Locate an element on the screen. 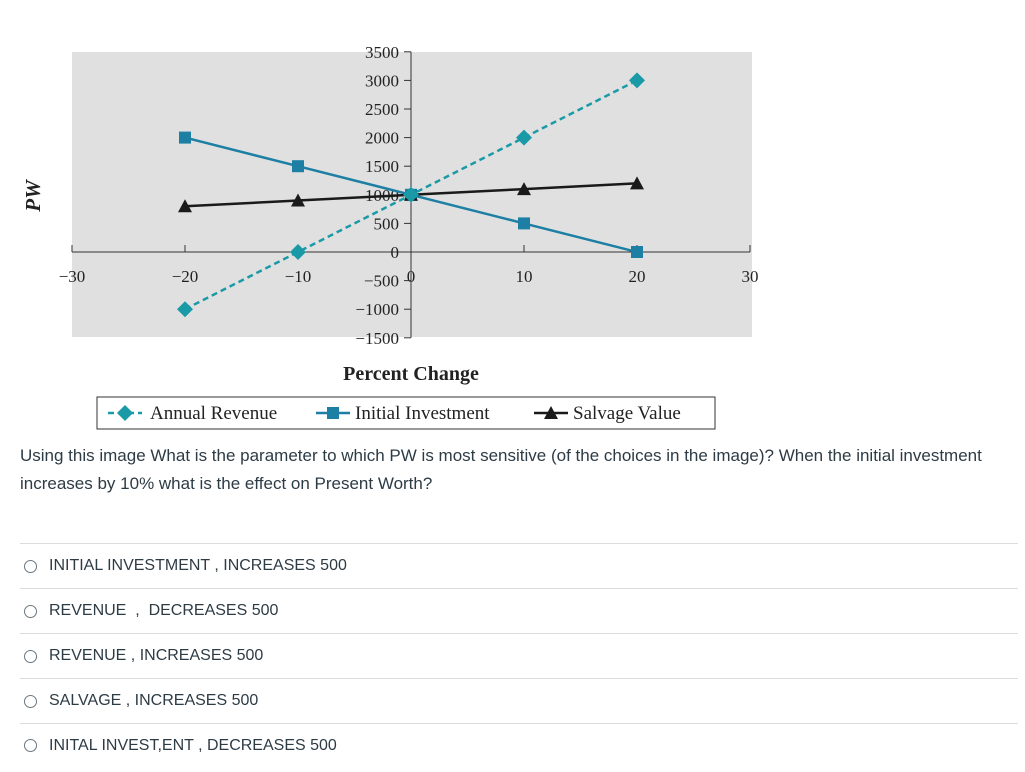  y-tick-label: 1500 is located at coordinates (382, 166).